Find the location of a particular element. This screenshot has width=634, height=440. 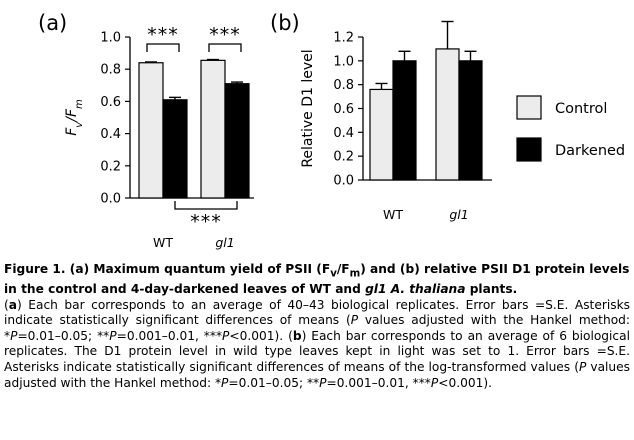

y-axis-label: Relative D1 level is located at coordinates (308, 108).